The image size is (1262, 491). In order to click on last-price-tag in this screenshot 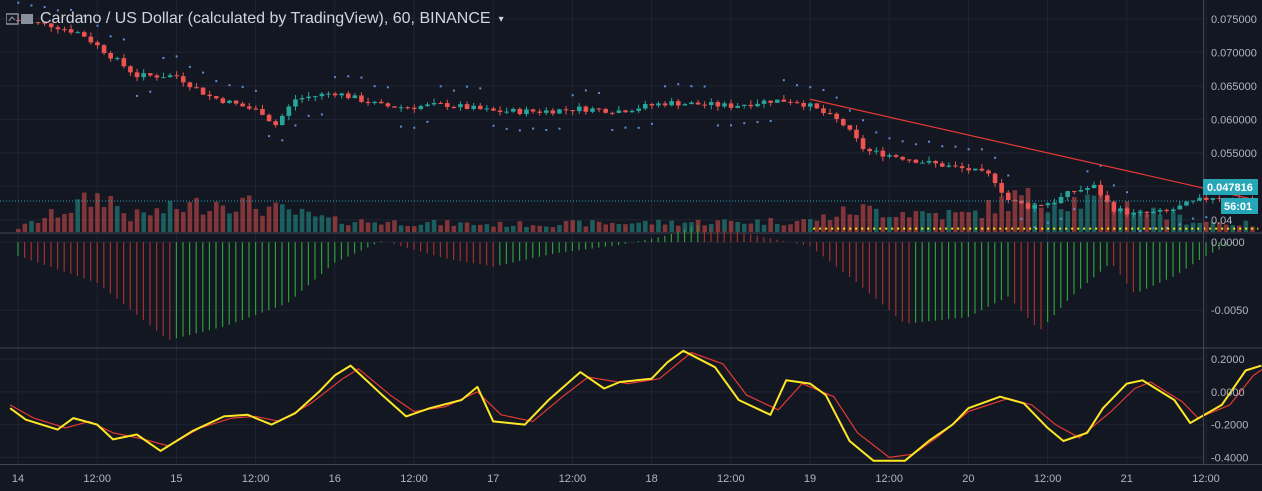, I will do `click(1230, 187)`.